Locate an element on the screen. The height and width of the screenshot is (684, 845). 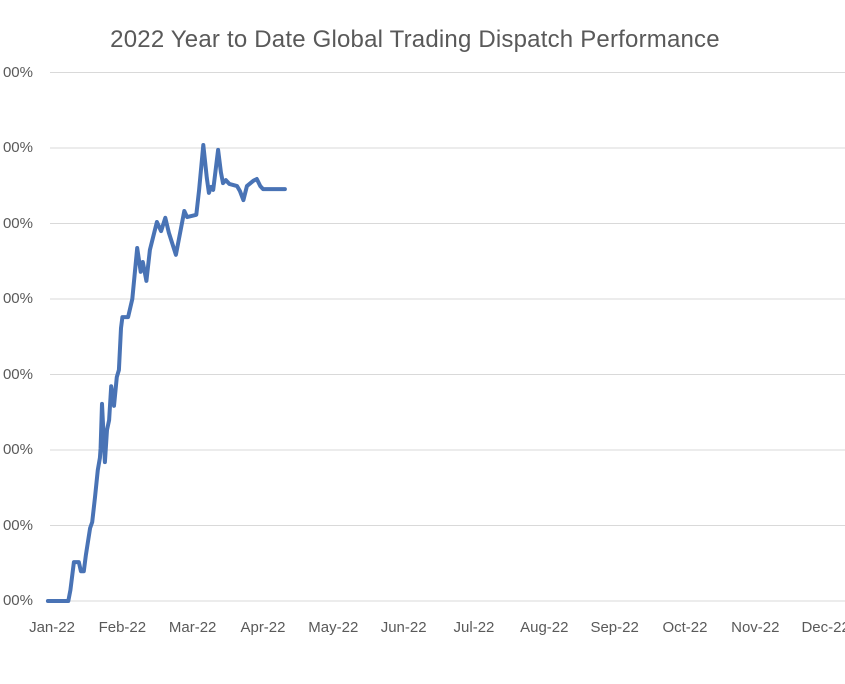
x-axis-tick-label: Jun-22 is located at coordinates (403, 627).